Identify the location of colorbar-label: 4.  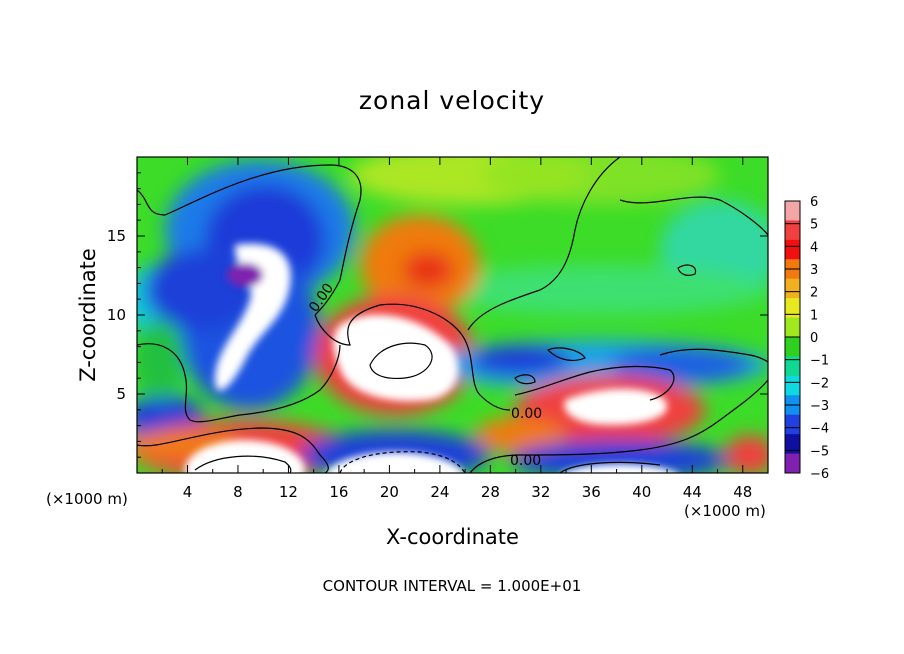
(814, 247).